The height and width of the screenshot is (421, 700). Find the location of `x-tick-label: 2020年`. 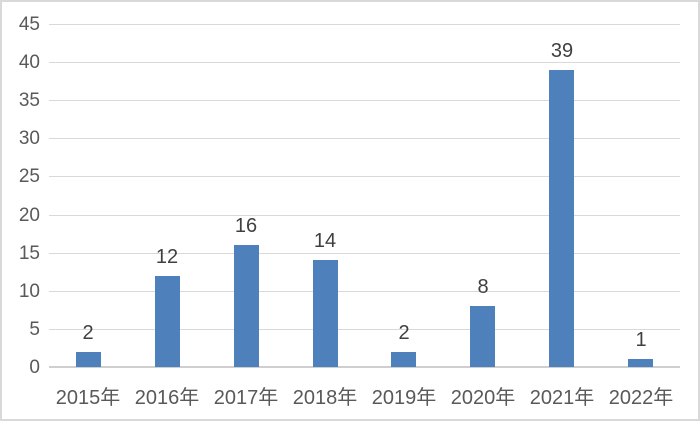

x-tick-label: 2020年 is located at coordinates (483, 398).